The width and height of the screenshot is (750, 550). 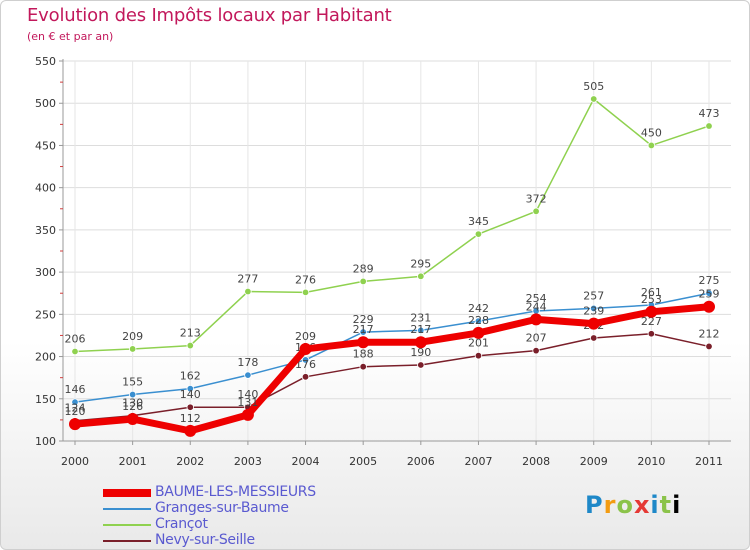 I want to click on logo-letter: P, so click(x=594, y=505).